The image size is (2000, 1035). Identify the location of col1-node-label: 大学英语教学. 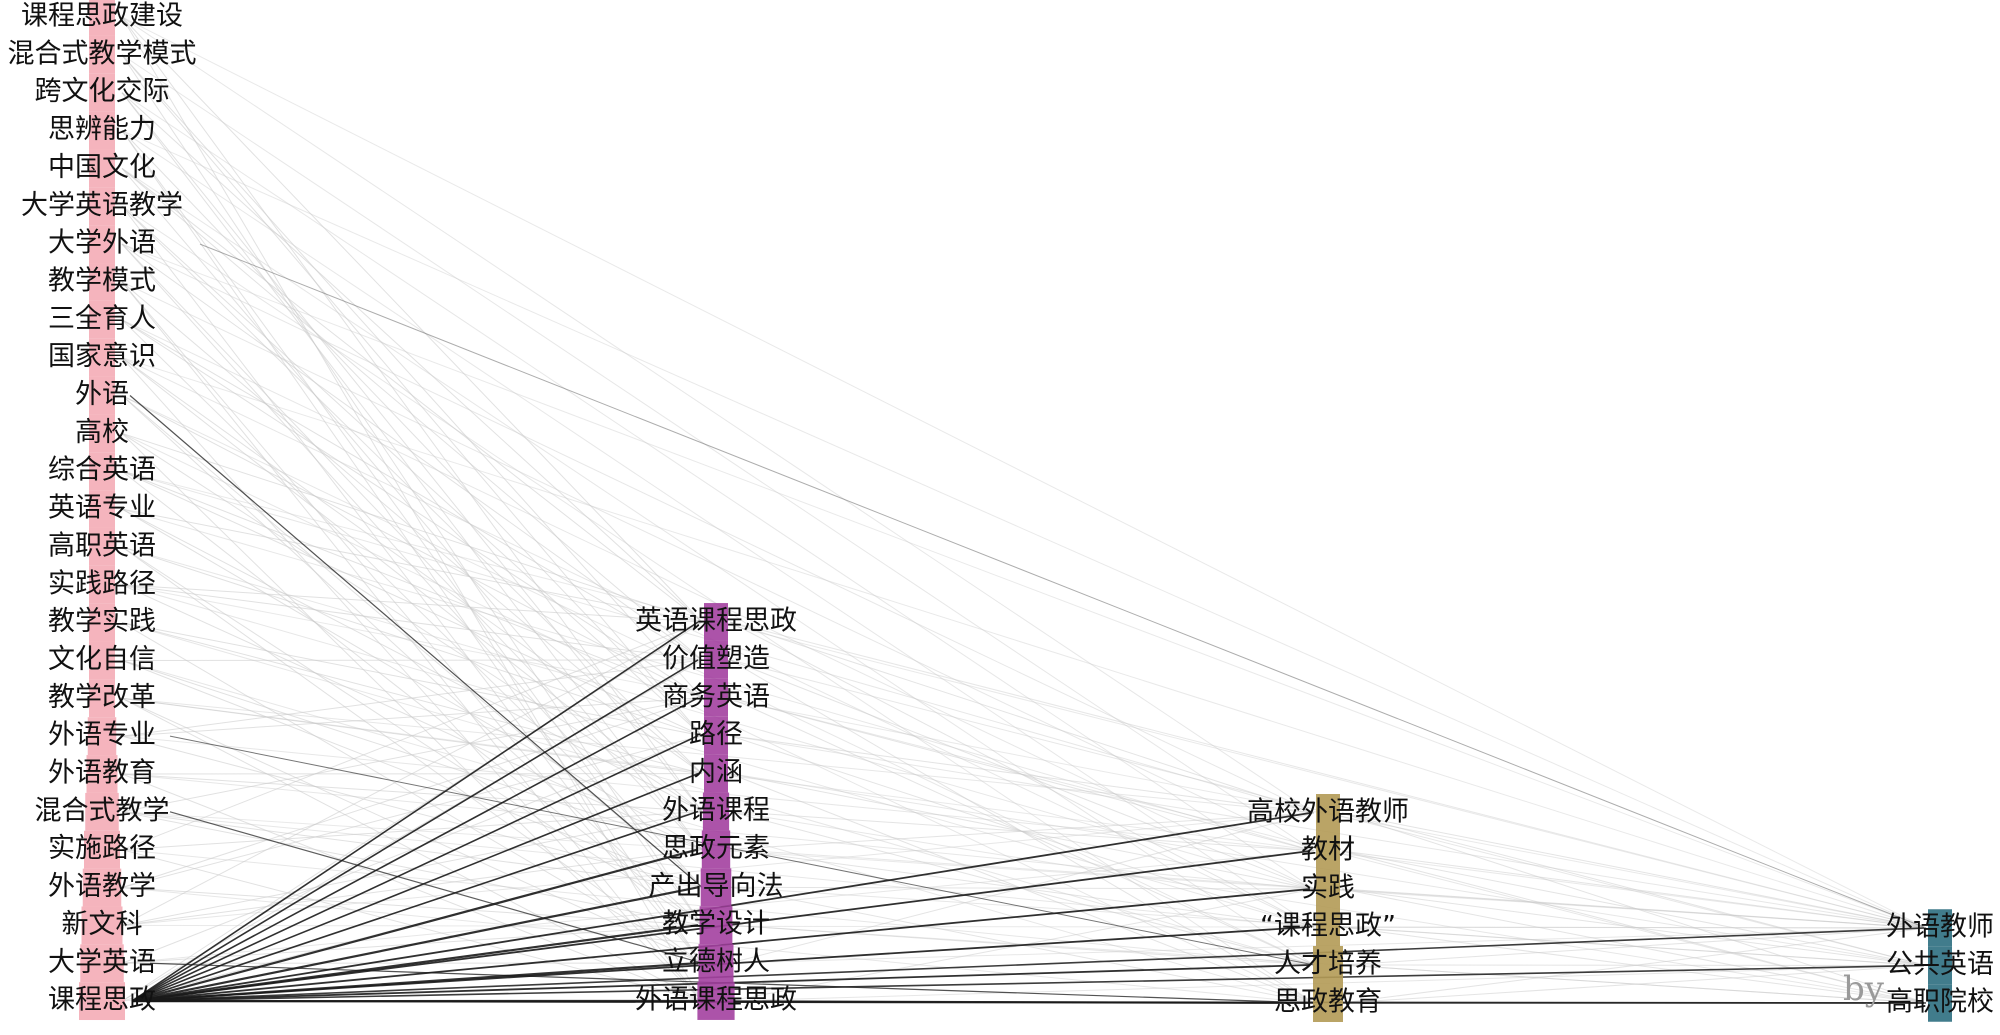
(102, 205).